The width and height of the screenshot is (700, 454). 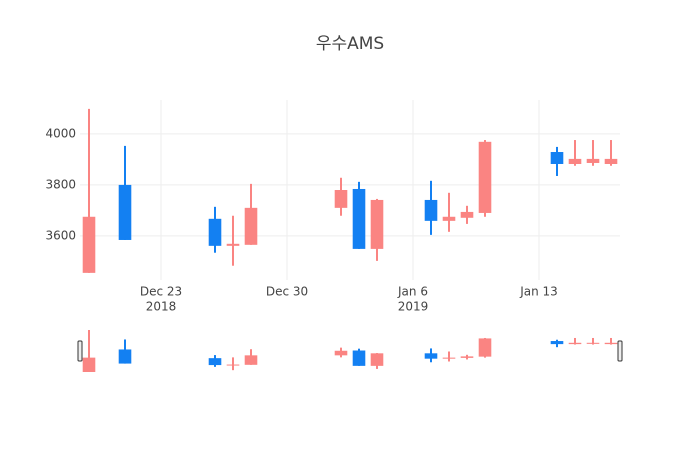 I want to click on x-tick-label: Dec 23, so click(x=161, y=292).